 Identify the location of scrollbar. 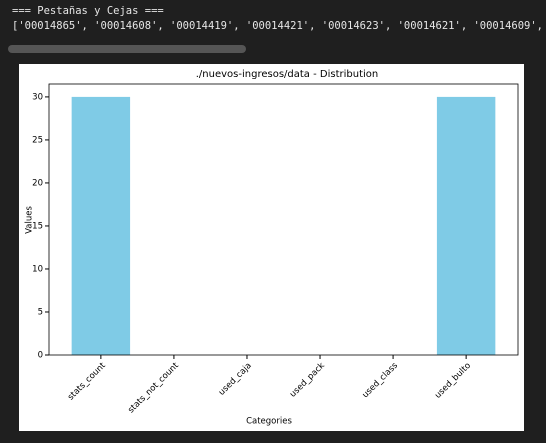
(127, 49).